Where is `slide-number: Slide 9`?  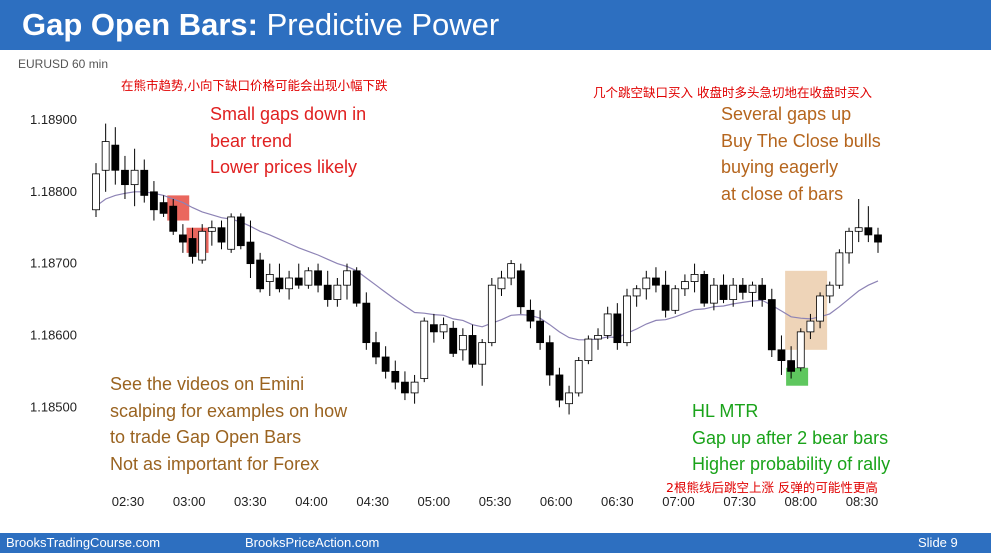 slide-number: Slide 9 is located at coordinates (938, 542).